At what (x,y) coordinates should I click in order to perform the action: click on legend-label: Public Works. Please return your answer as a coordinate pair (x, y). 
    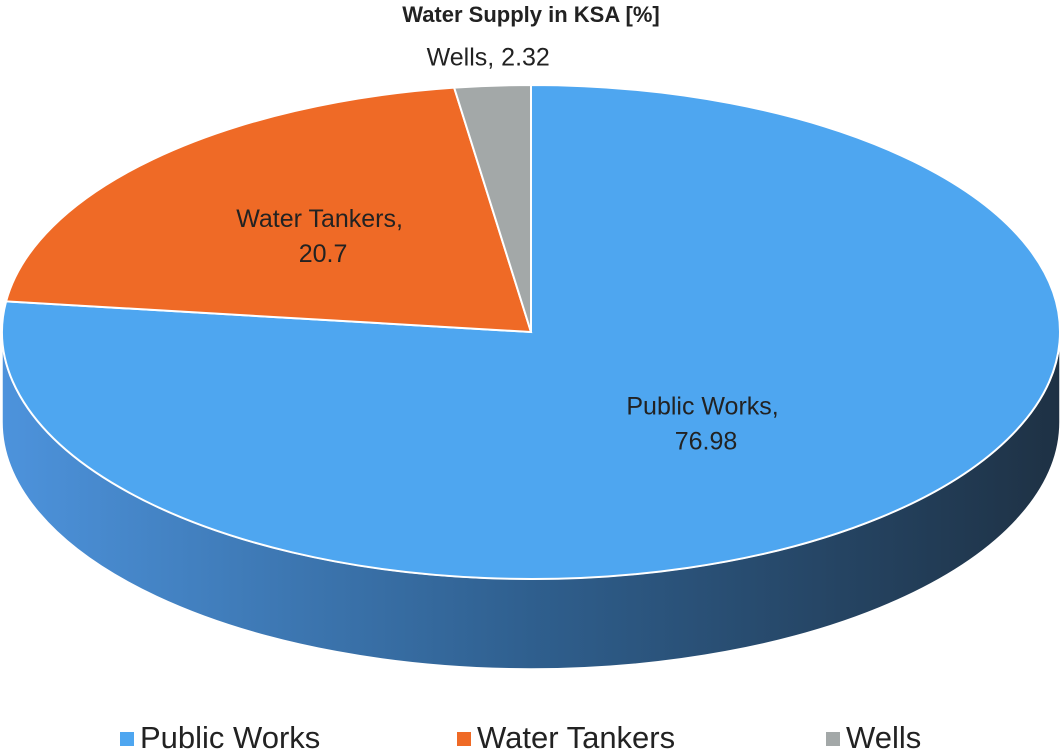
    Looking at the image, I should click on (230, 737).